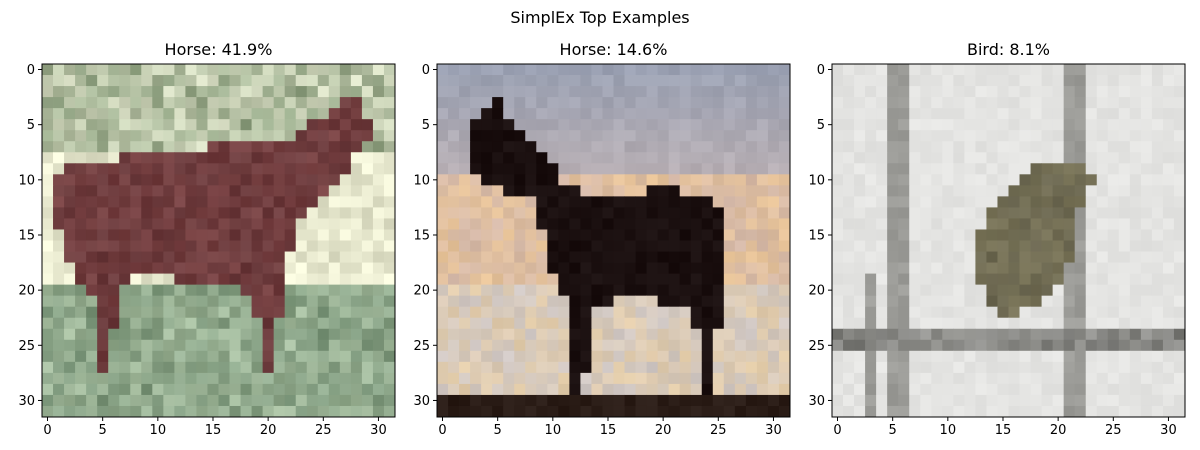 Image resolution: width=1200 pixels, height=450 pixels. Describe the element at coordinates (599, 17) in the screenshot. I see `figure-title: SimplEx Top Examples` at that location.